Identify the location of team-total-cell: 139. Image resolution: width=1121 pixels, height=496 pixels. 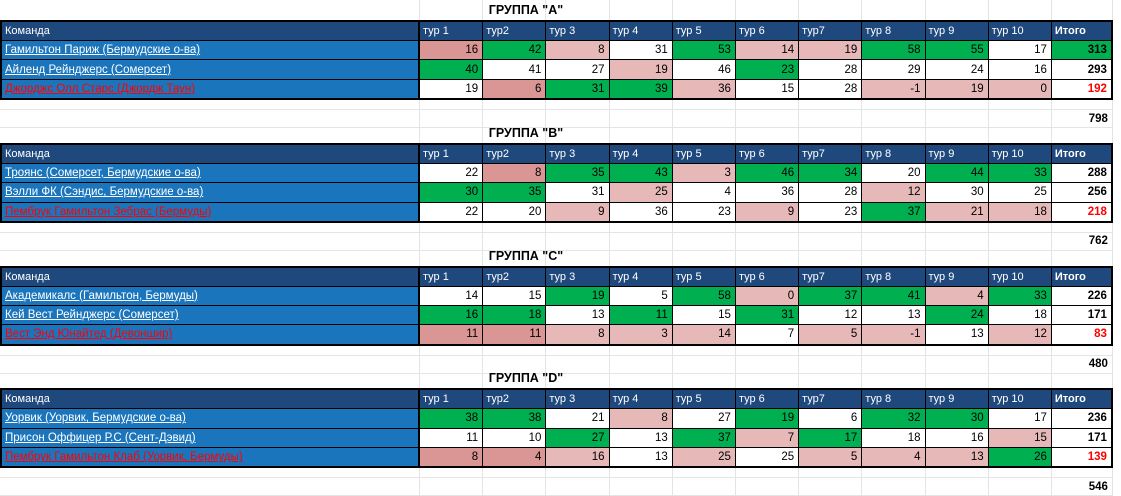
(1081, 457).